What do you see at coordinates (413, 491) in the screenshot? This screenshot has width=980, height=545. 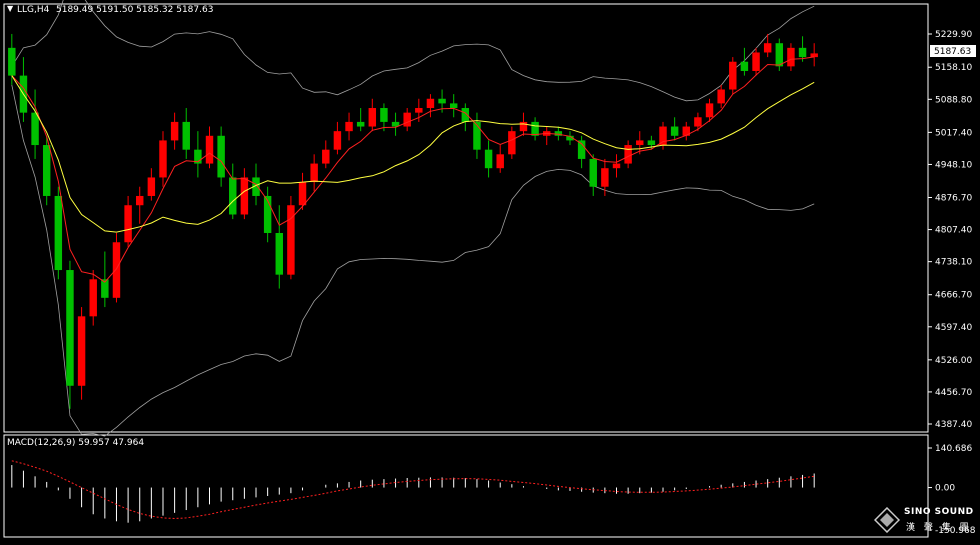 I see `macd-indicator` at bounding box center [413, 491].